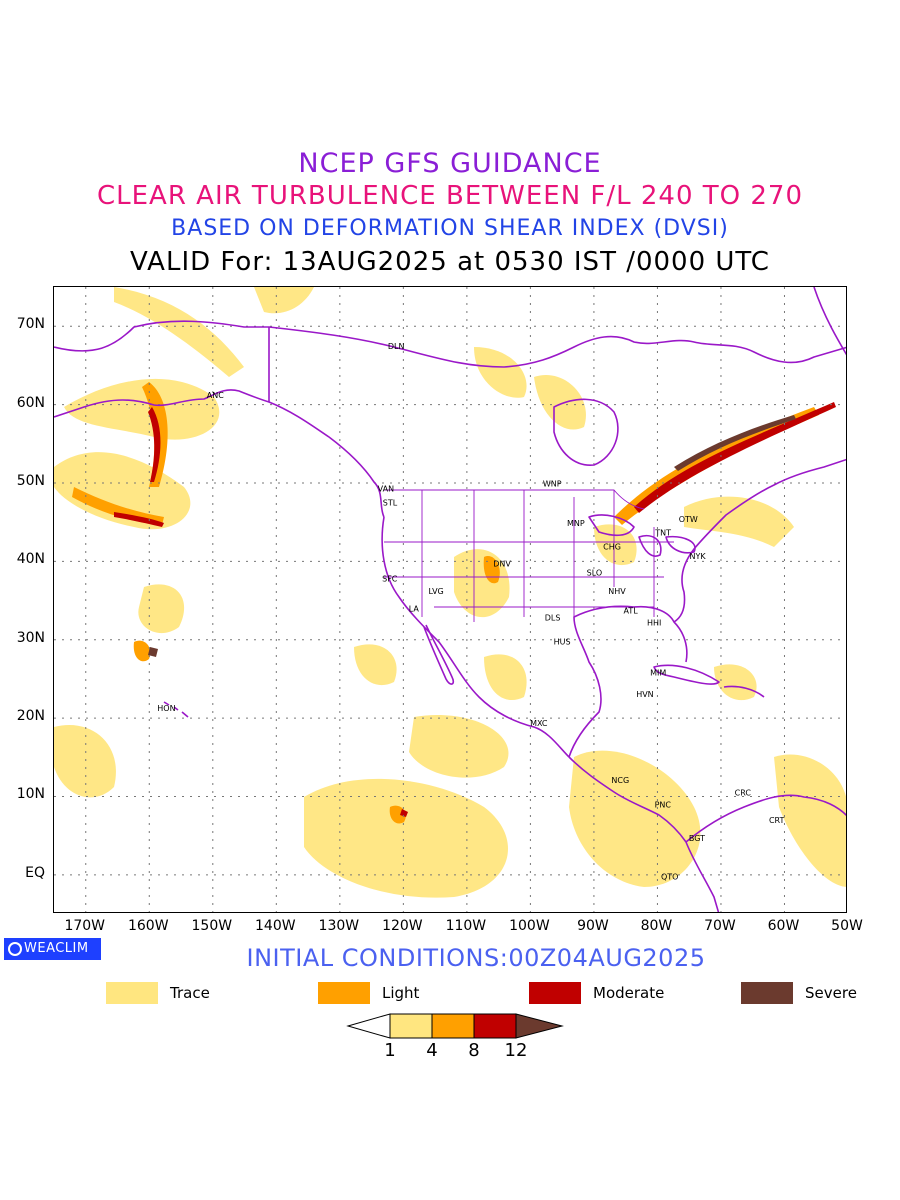 This screenshot has height=1200, width=900. What do you see at coordinates (474, 1050) in the screenshot?
I see `colorbar-tick-8: 8` at bounding box center [474, 1050].